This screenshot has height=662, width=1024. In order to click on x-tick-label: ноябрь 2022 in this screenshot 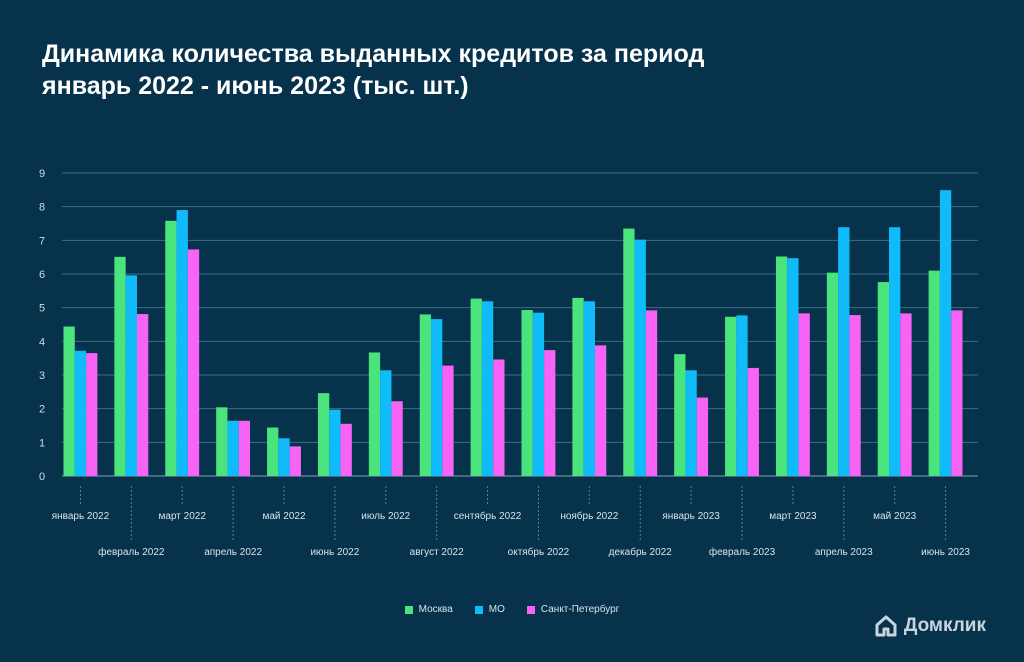, I will do `click(589, 516)`.